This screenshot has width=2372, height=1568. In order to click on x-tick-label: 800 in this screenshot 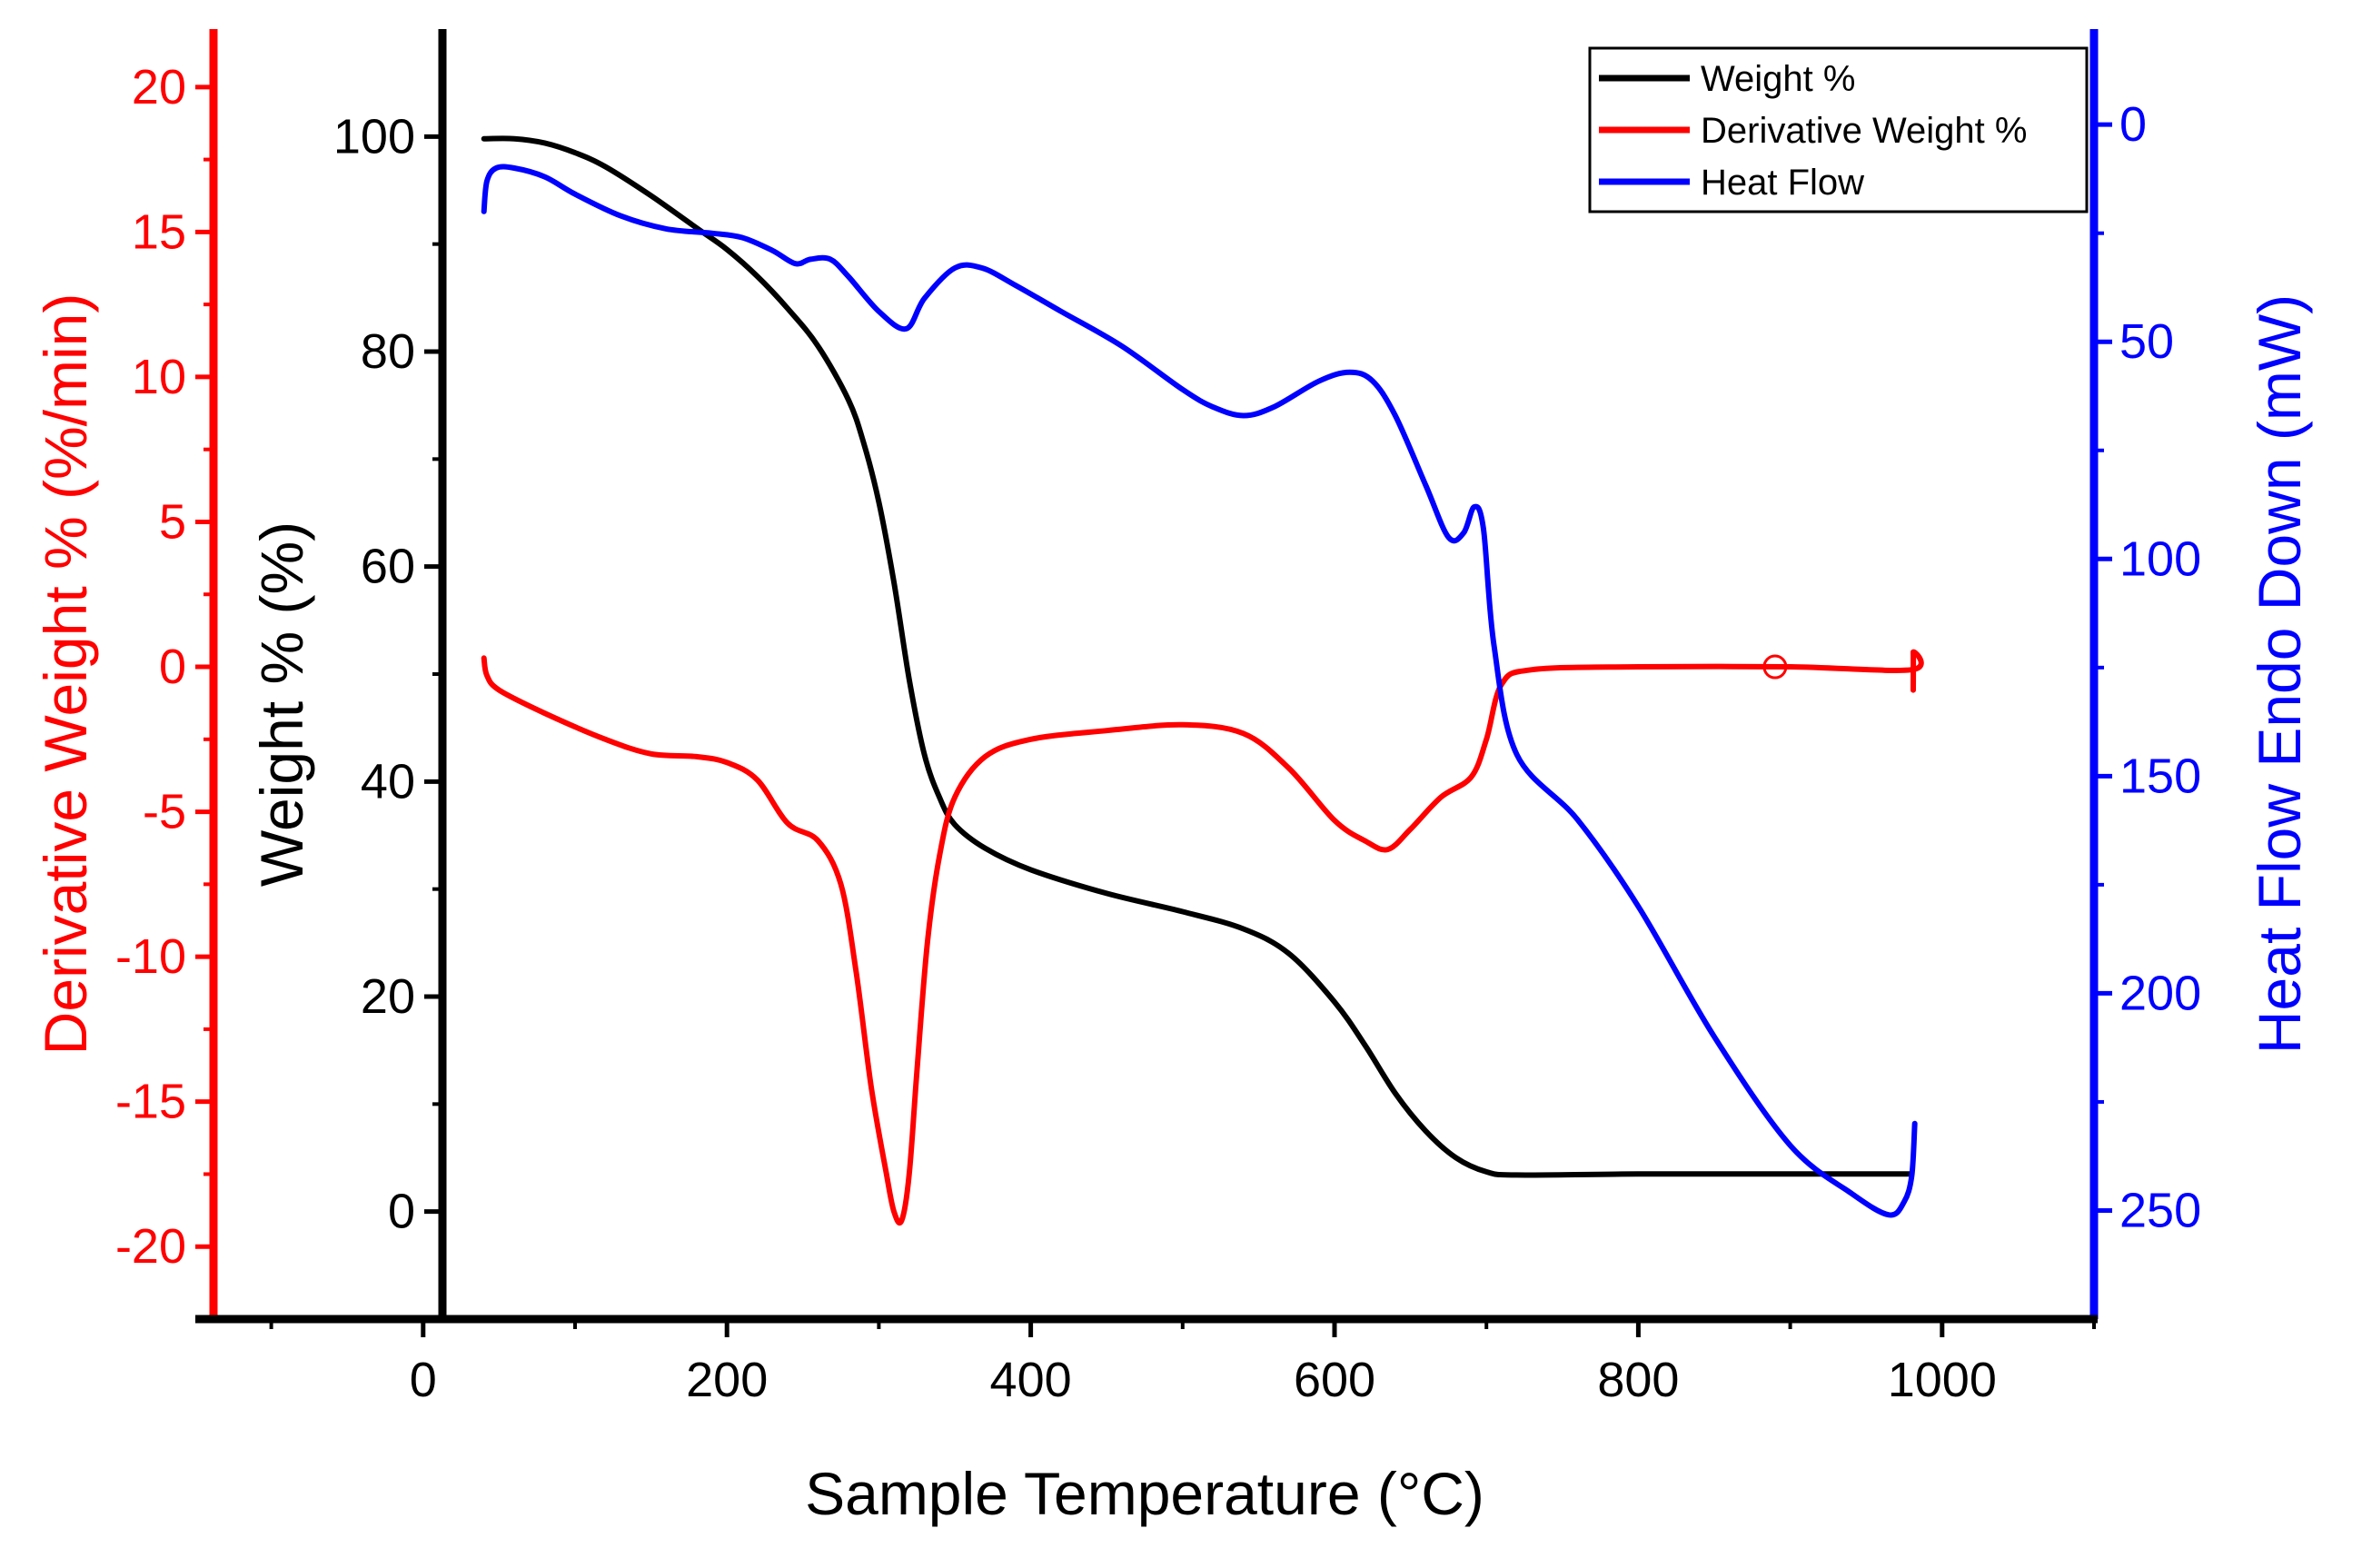, I will do `click(1638, 1380)`.